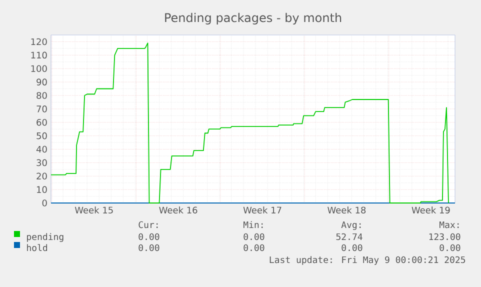  I want to click on y-tick-label: 40, so click(41, 149).